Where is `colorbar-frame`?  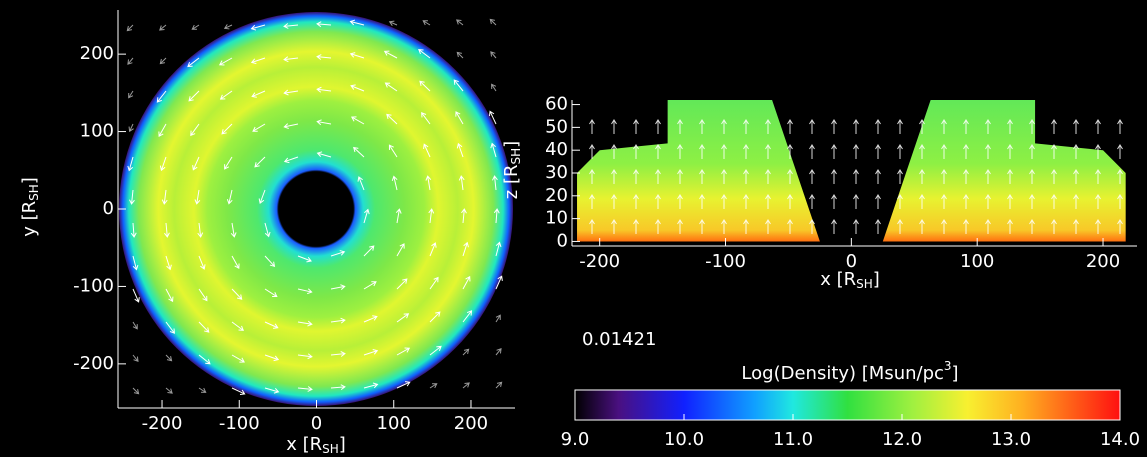
colorbar-frame is located at coordinates (847, 405).